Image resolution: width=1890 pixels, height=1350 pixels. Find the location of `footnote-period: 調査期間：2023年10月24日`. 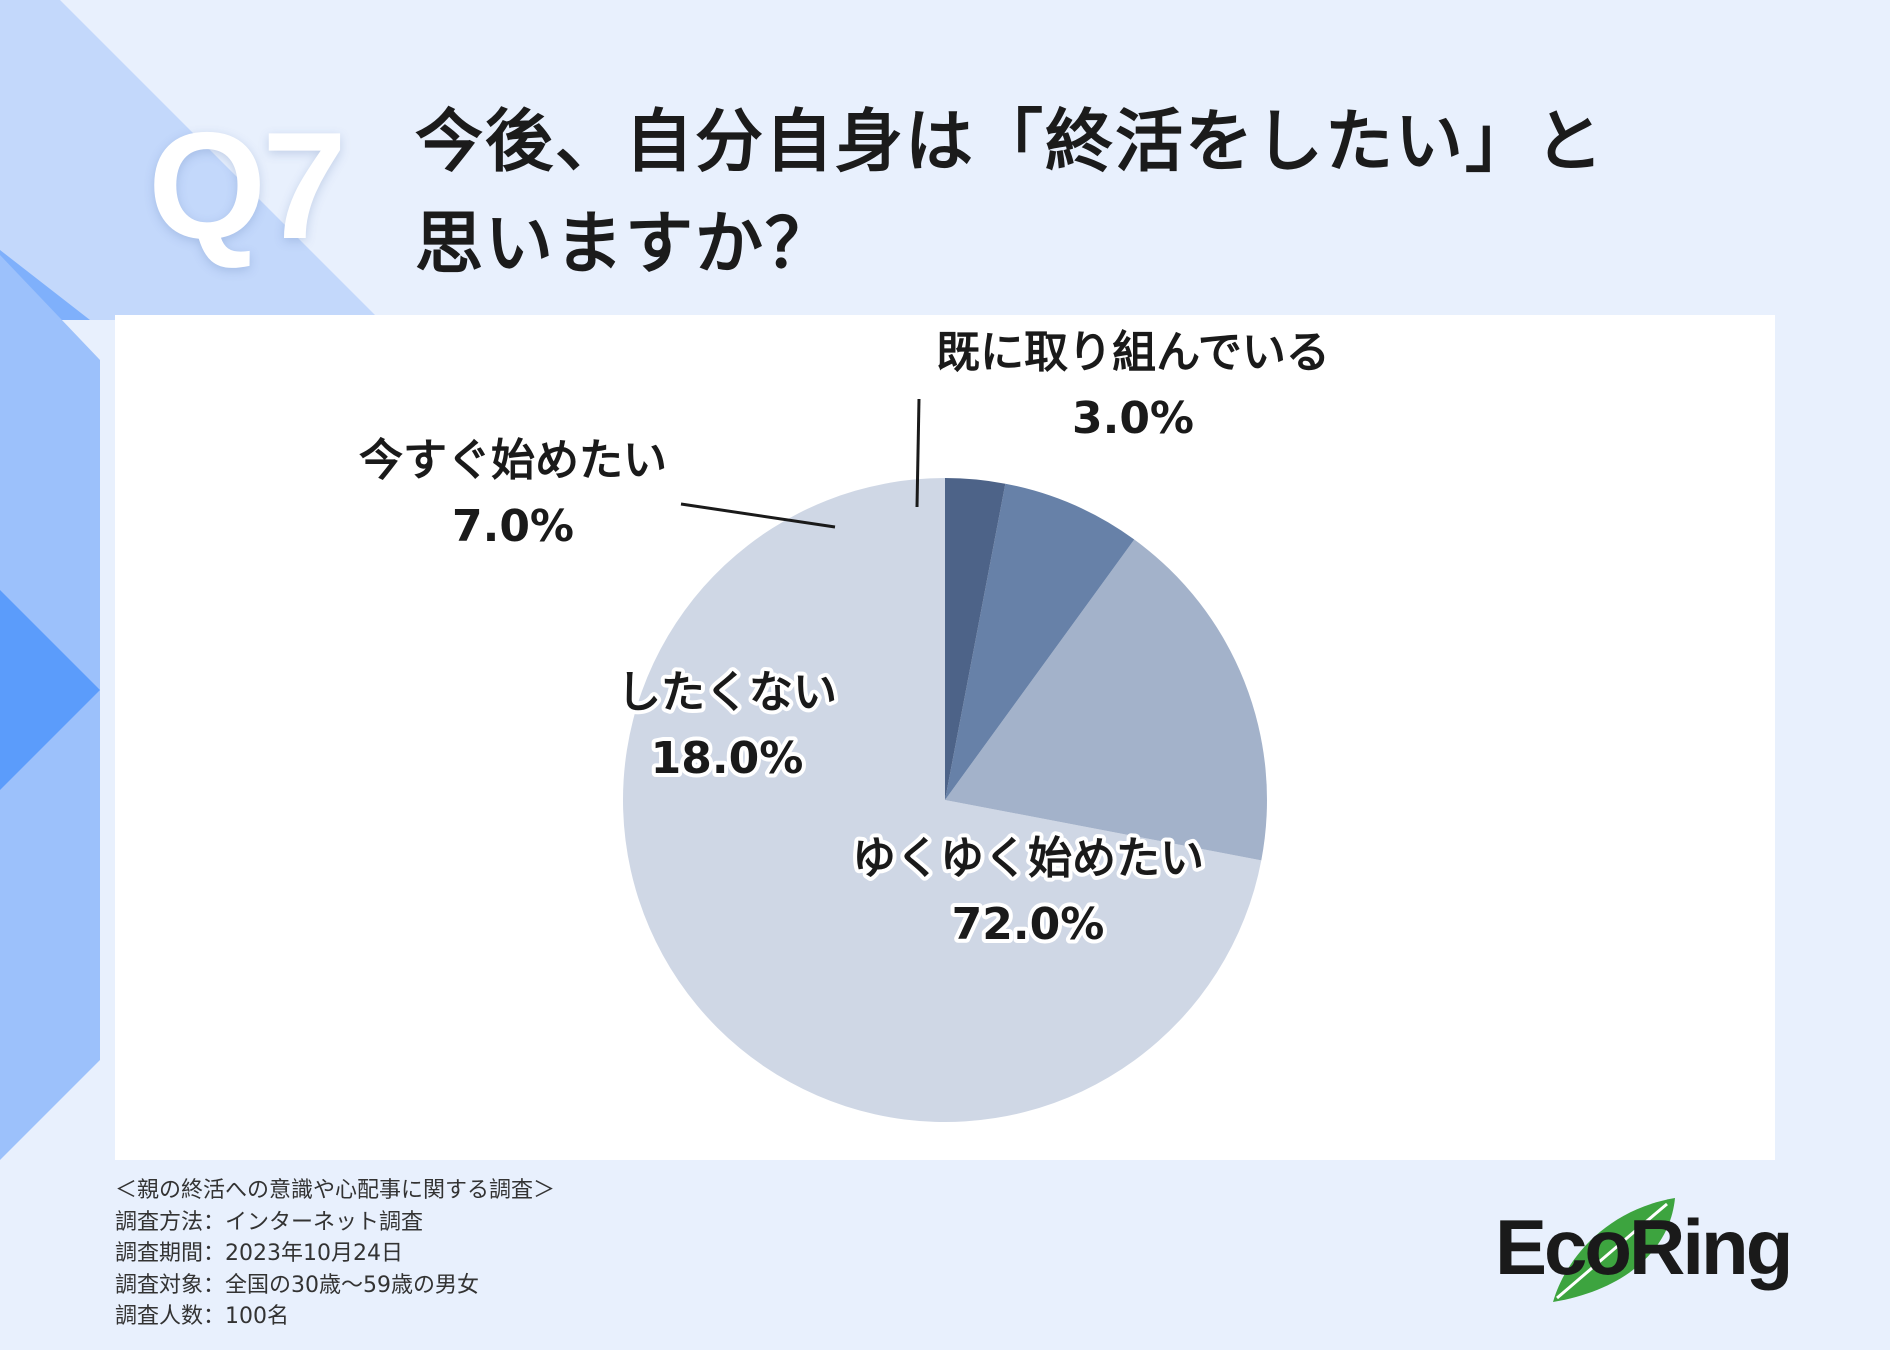

footnote-period: 調査期間：2023年10月24日 is located at coordinates (259, 1253).